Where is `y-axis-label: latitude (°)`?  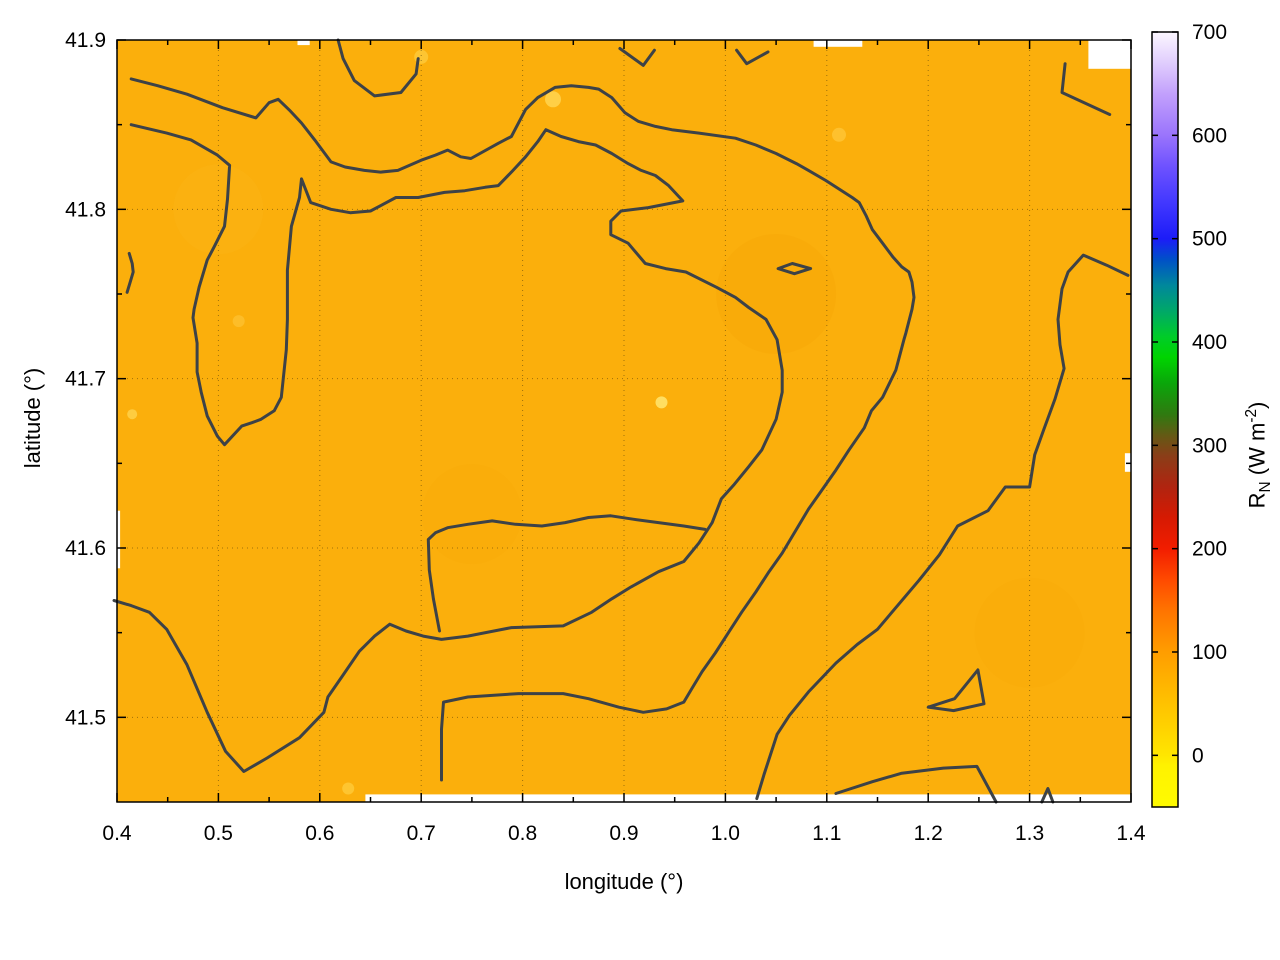
y-axis-label: latitude (°) is located at coordinates (32, 418).